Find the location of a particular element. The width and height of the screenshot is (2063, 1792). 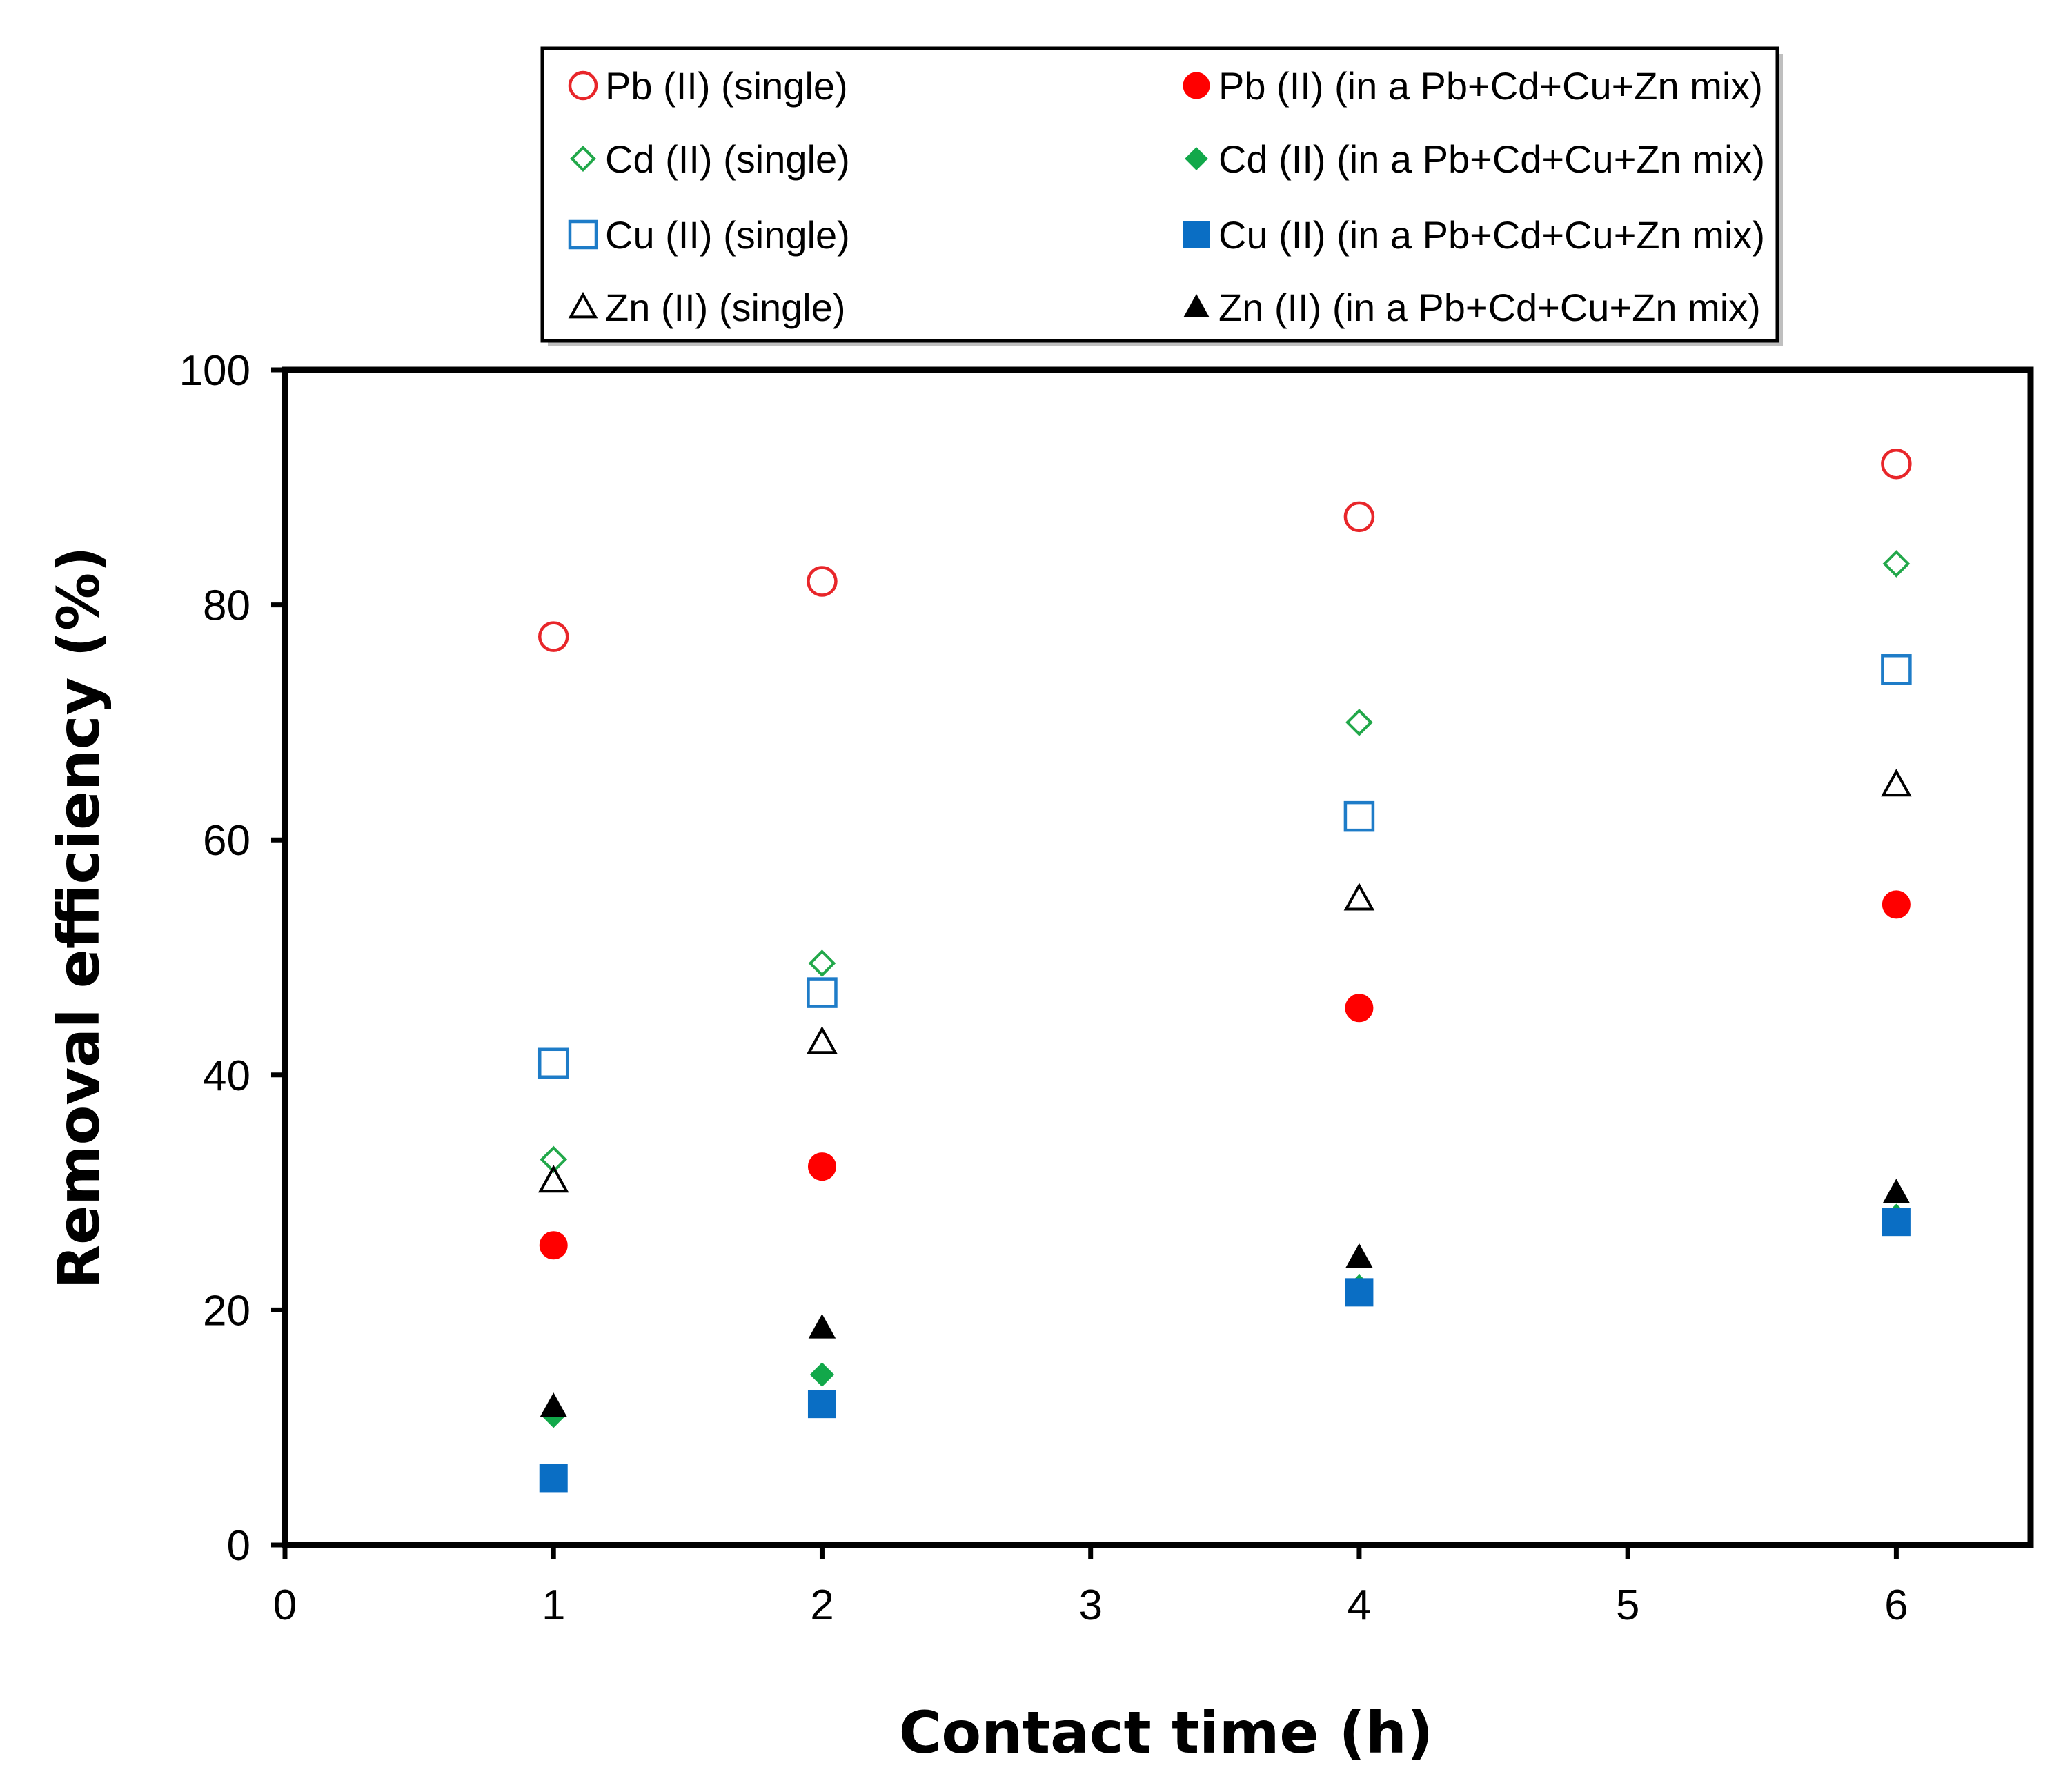

legend-item: Zn (II) (in a Pb+Cd+Cu+Zn mix) is located at coordinates (1472, 307).